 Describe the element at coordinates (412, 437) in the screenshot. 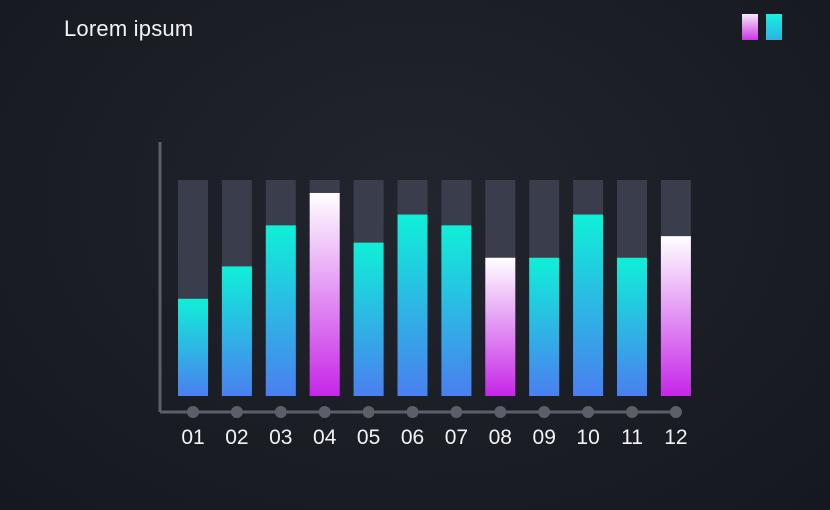

I see `tick-label: 06` at that location.